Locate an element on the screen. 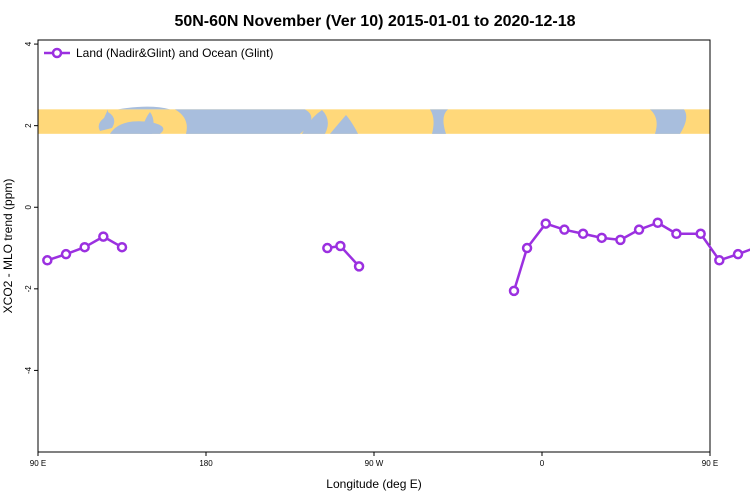  y-tick-label: 0 is located at coordinates (28, 206).